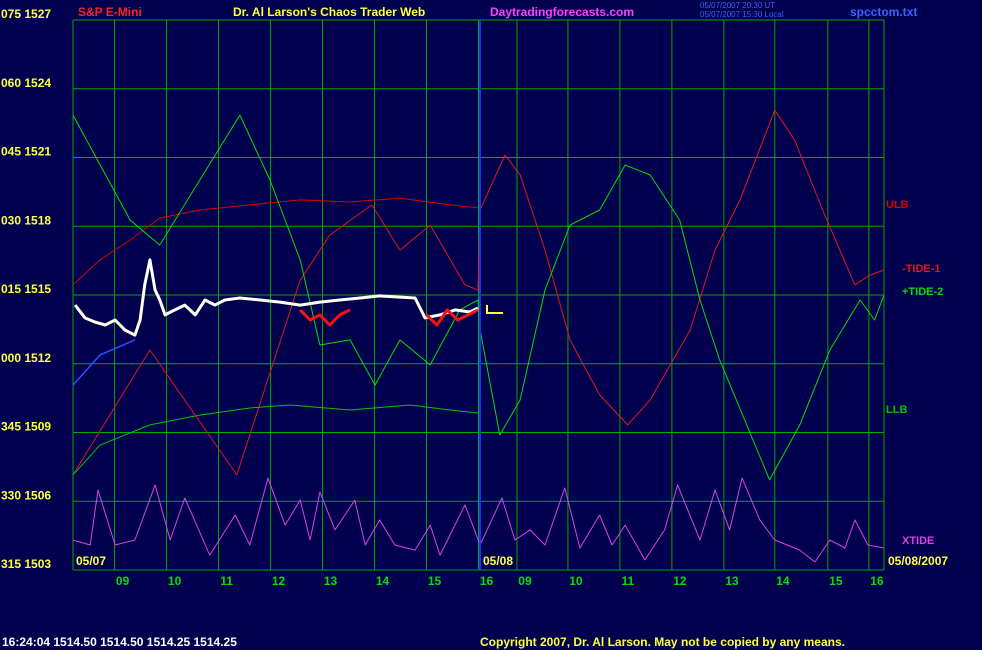  Describe the element at coordinates (494, 309) in the screenshot. I see `marker` at that location.